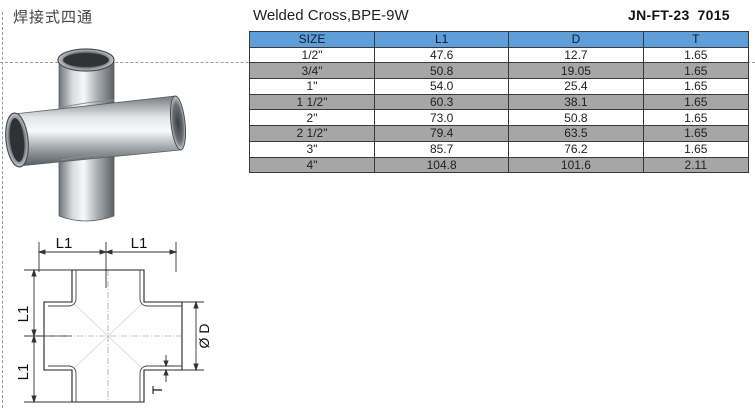  I want to click on table-row: 3" 85.7 76.2 1.65, so click(499, 149).